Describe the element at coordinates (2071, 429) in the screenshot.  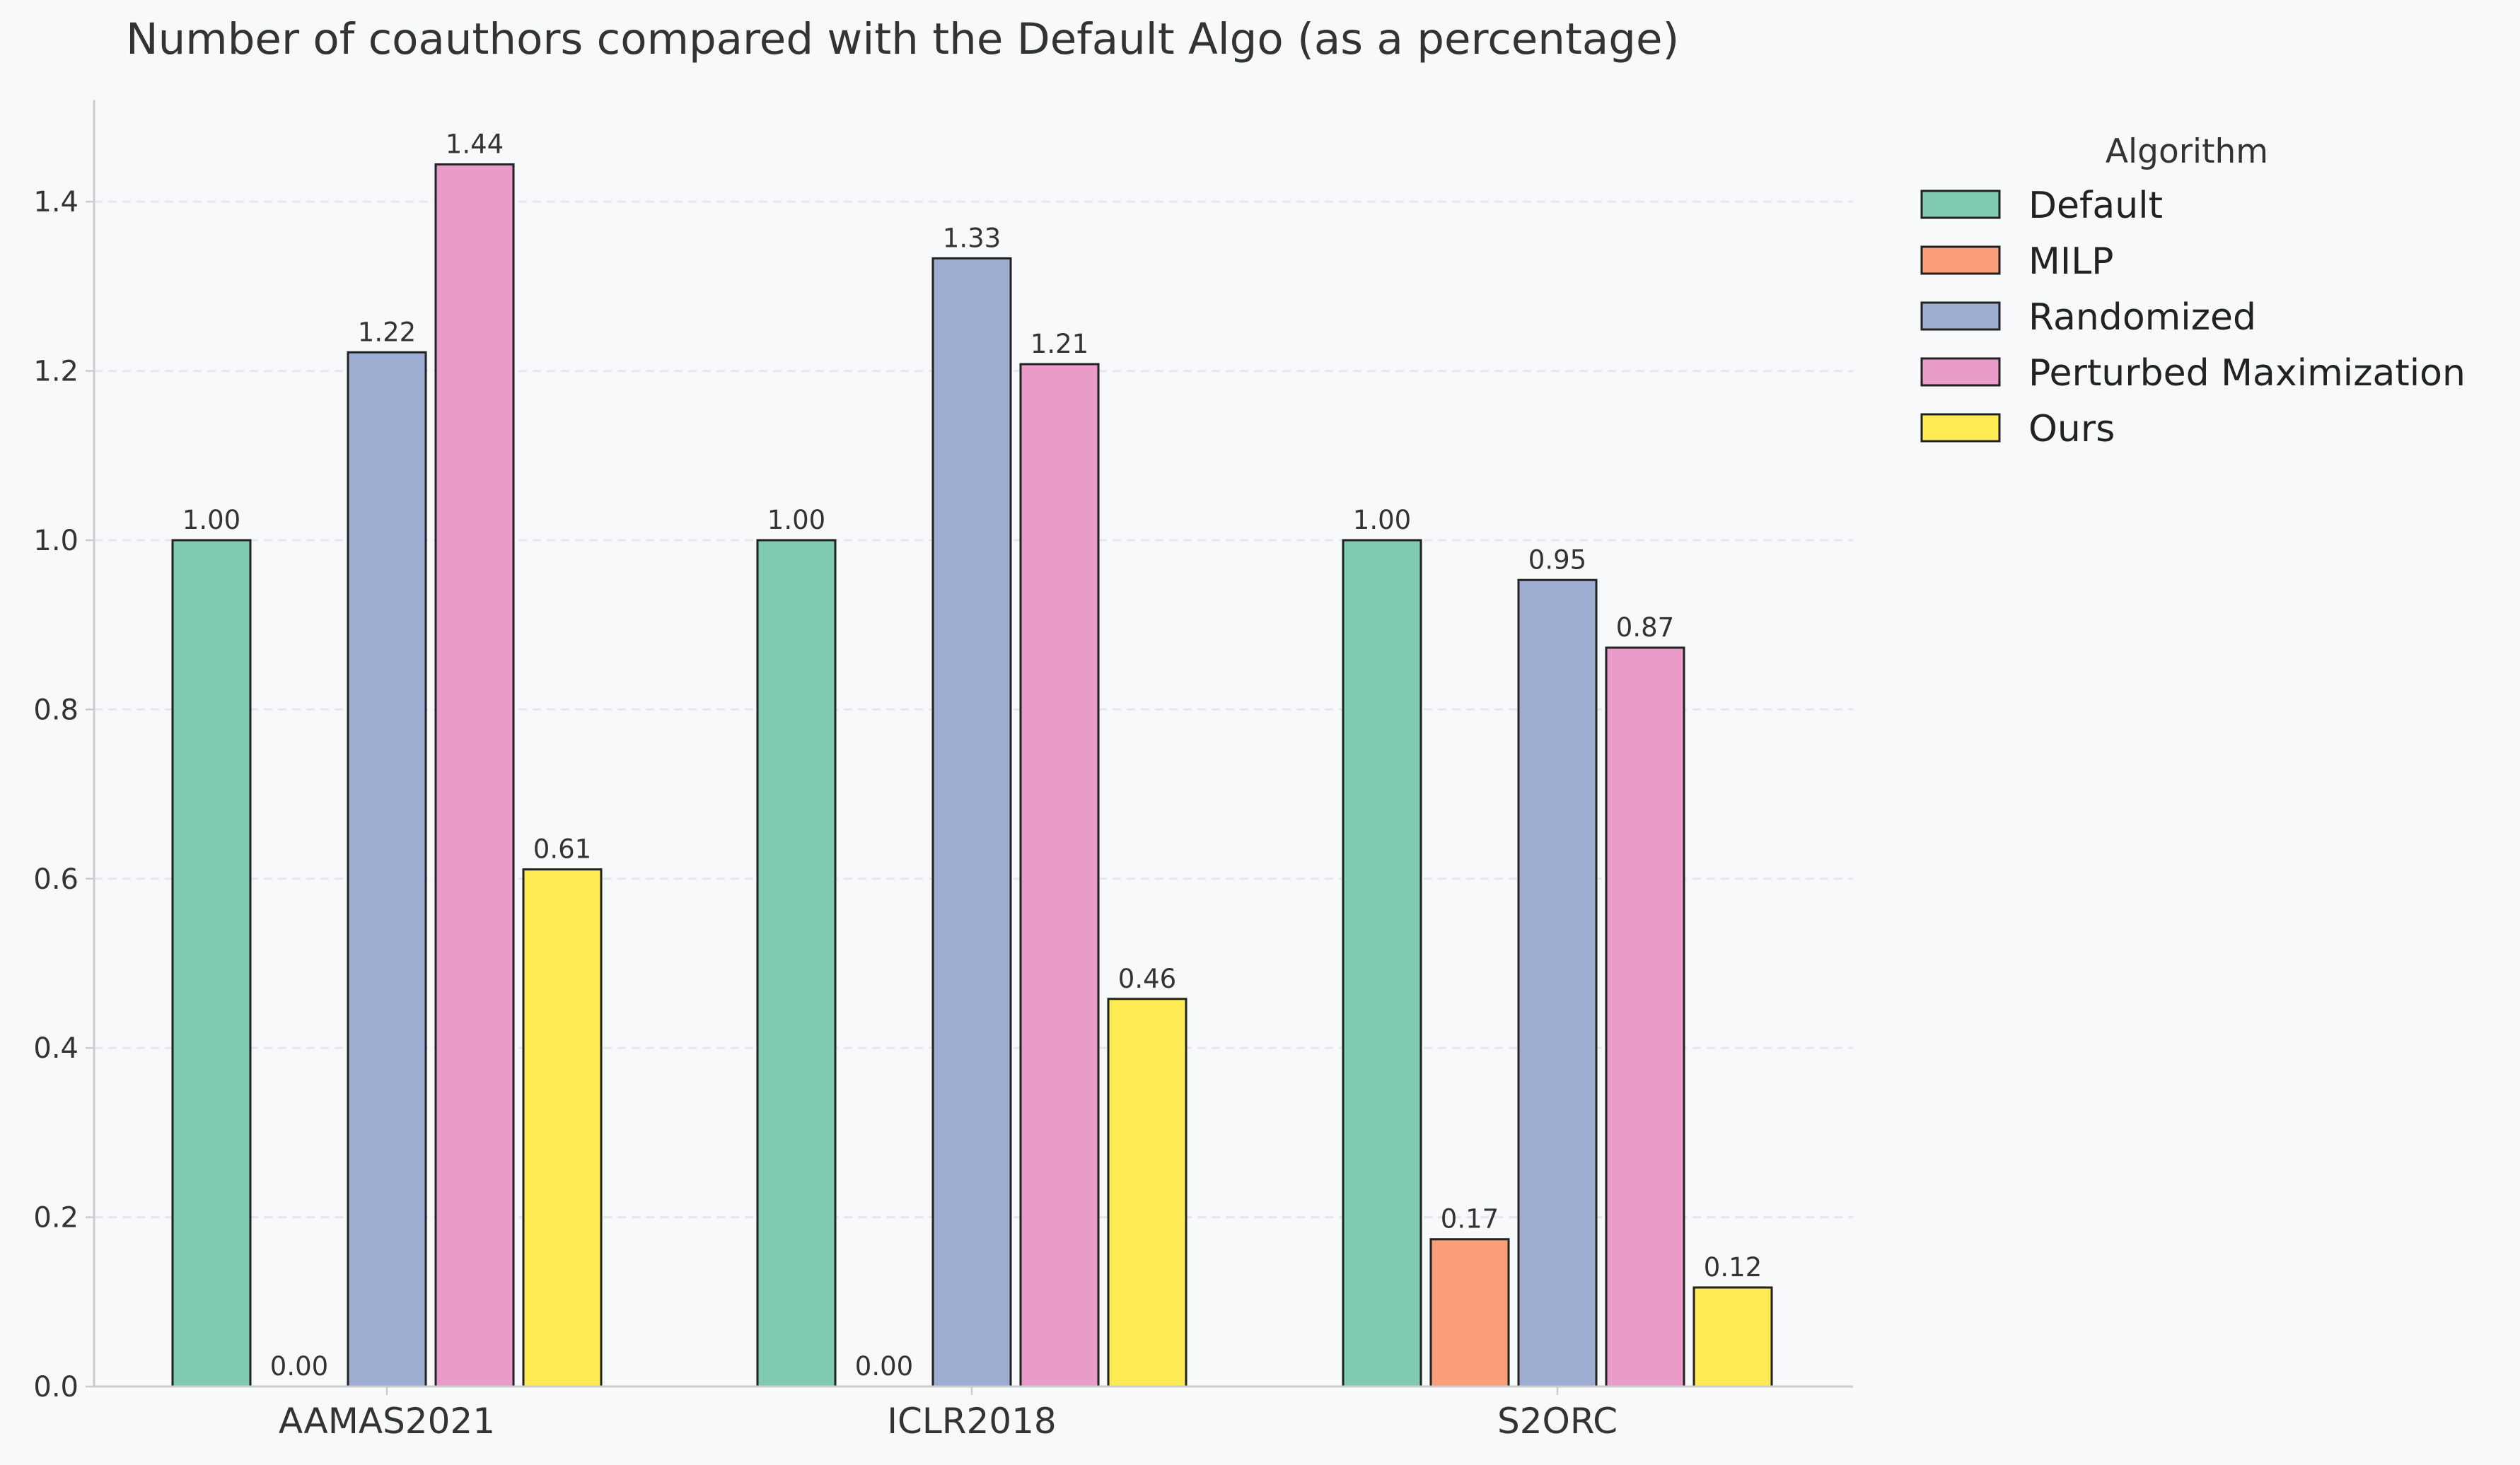
I see `legend-label: Ours` at that location.